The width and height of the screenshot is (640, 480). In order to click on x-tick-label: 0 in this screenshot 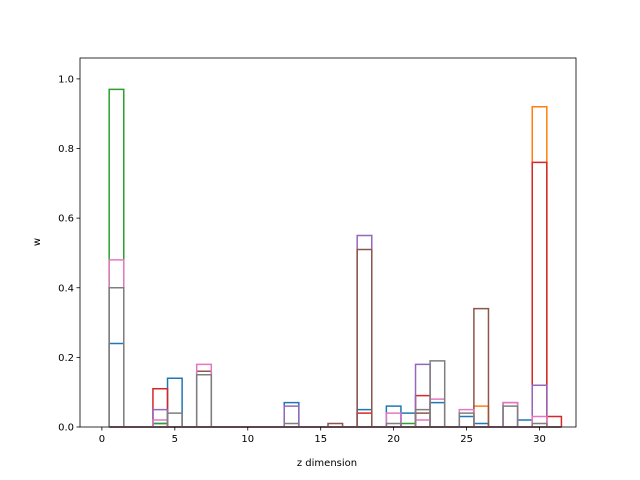, I will do `click(102, 439)`.